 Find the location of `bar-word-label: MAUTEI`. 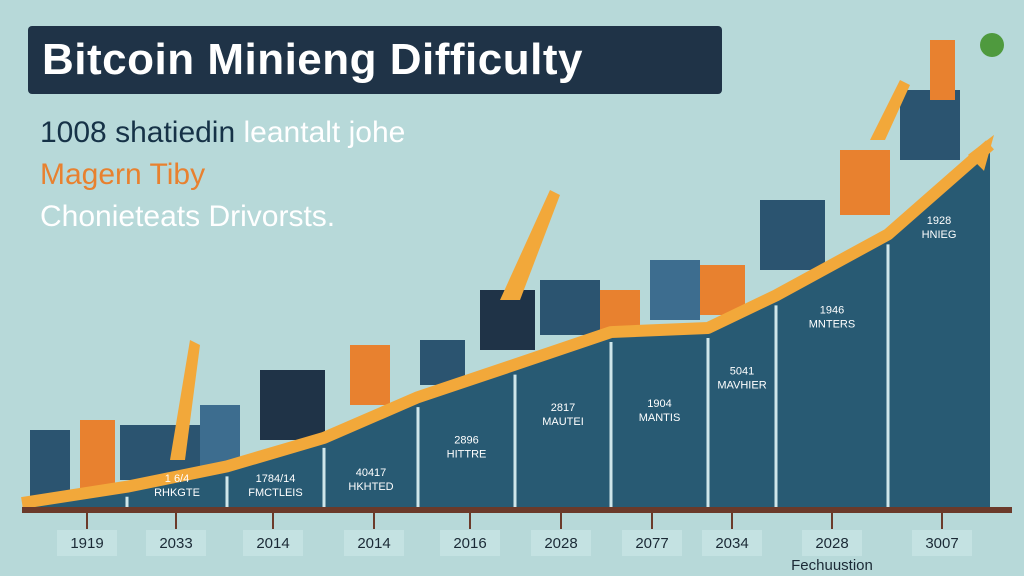

bar-word-label: MAUTEI is located at coordinates (563, 422).